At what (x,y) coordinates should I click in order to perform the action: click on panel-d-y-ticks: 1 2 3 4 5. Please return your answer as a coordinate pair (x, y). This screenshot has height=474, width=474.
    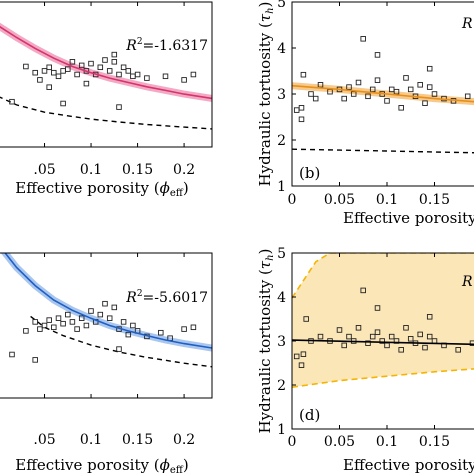
    Looking at the image, I should click on (286, 342).